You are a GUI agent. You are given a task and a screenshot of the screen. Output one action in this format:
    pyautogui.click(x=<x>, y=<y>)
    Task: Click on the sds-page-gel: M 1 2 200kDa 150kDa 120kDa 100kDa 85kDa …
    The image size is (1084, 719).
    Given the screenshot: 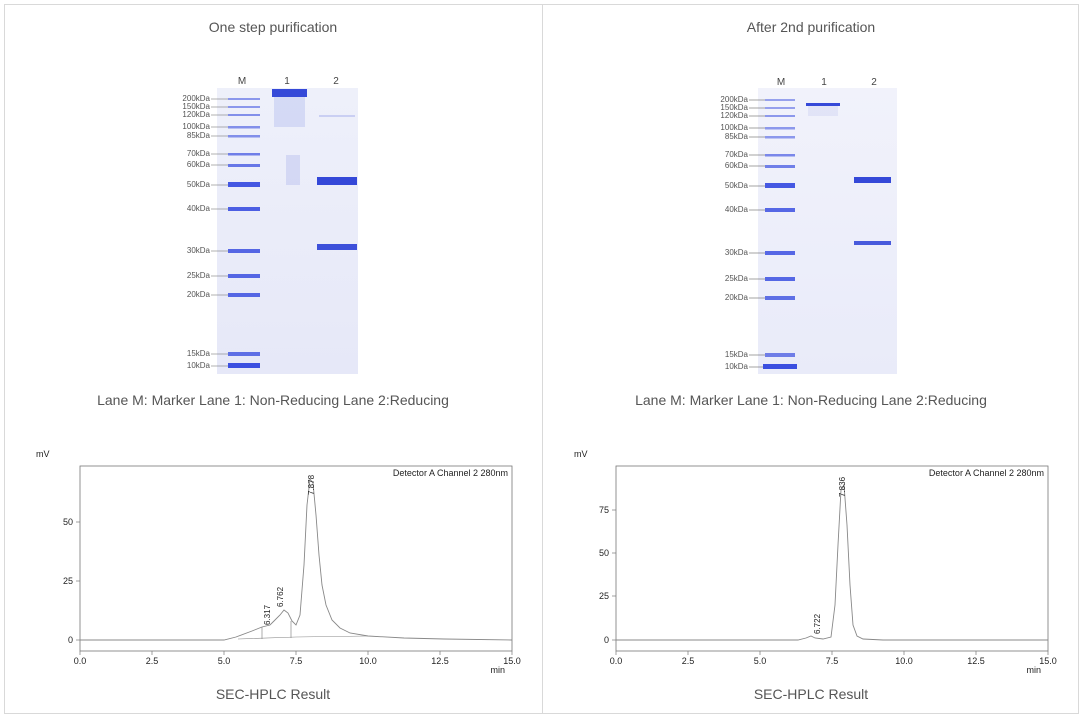 What is the action you would take?
    pyautogui.click(x=808, y=225)
    